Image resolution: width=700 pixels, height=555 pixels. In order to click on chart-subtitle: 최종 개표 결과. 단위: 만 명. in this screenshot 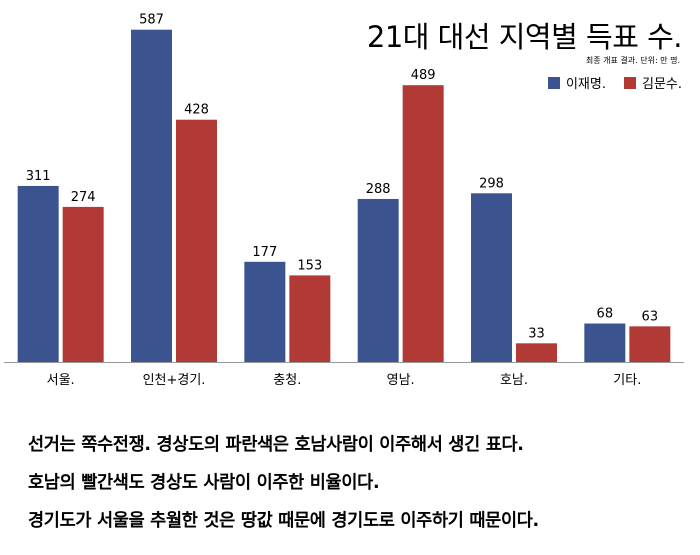, I will do `click(632, 60)`.